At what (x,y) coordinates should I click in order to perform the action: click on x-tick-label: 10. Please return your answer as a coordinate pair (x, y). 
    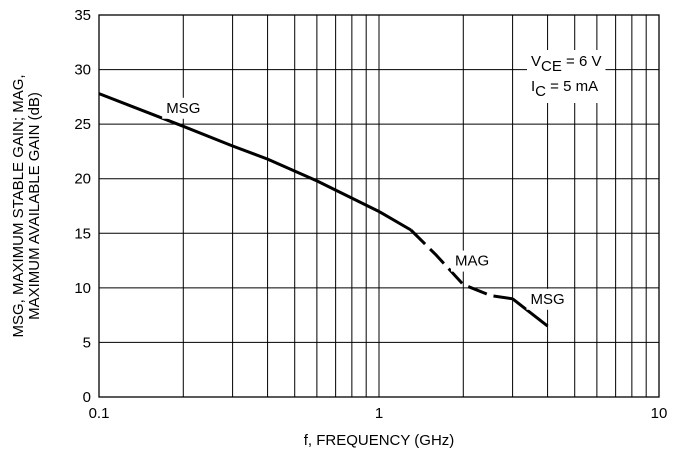
    Looking at the image, I should click on (659, 413).